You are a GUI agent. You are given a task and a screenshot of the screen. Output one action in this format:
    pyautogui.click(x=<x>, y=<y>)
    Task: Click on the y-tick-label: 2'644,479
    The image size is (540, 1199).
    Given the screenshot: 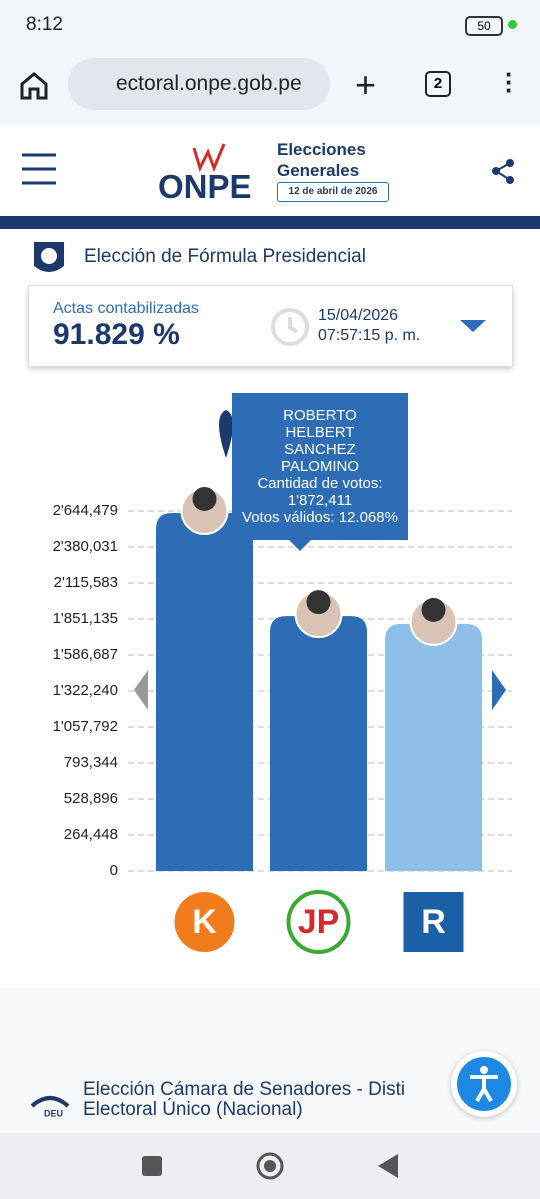 What is the action you would take?
    pyautogui.click(x=85, y=510)
    